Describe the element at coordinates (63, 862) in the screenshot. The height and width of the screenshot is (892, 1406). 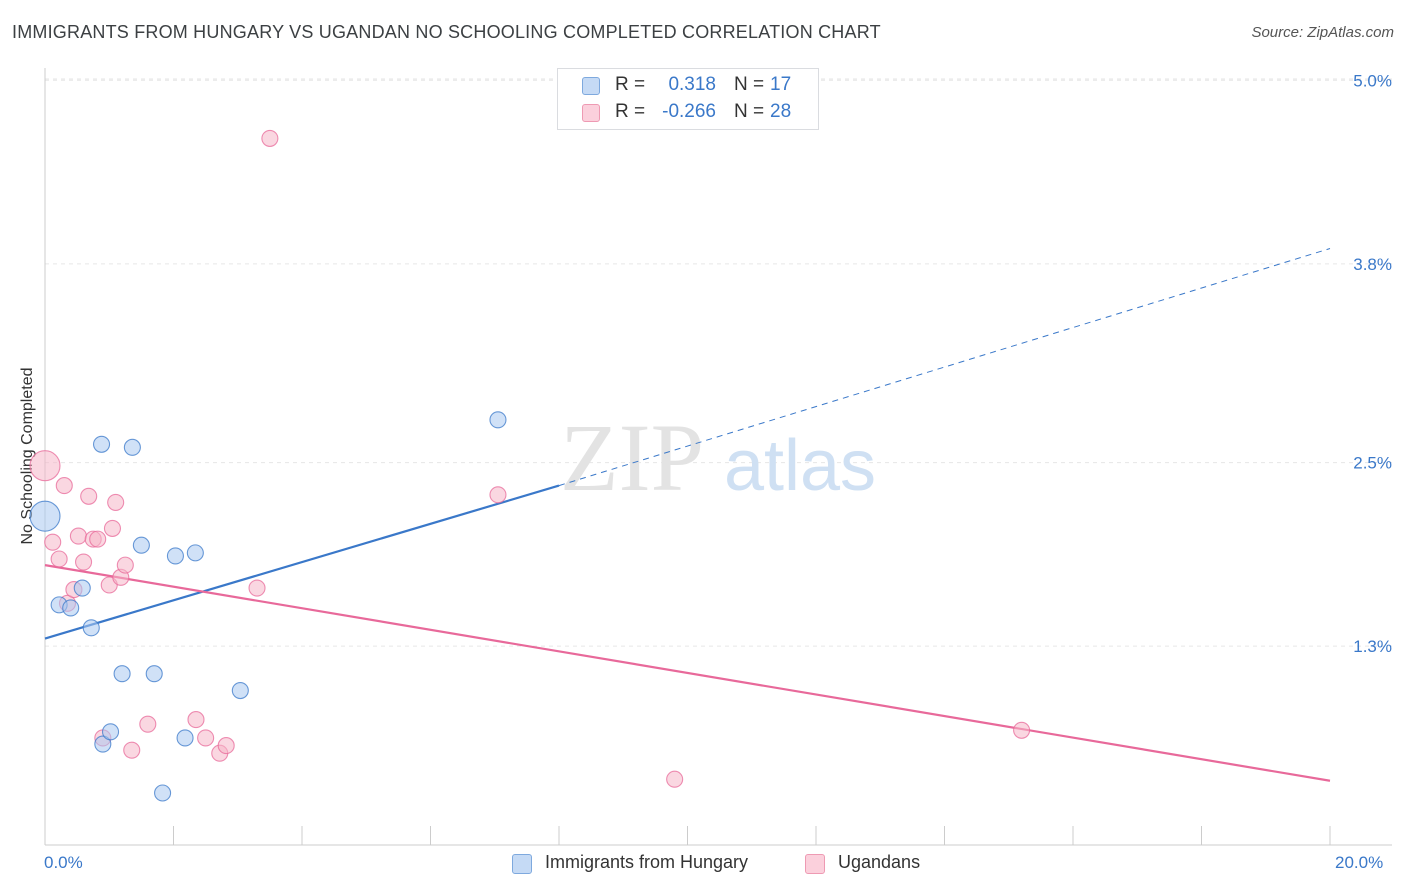
I see `x-tick-label-min: 0.0%` at that location.